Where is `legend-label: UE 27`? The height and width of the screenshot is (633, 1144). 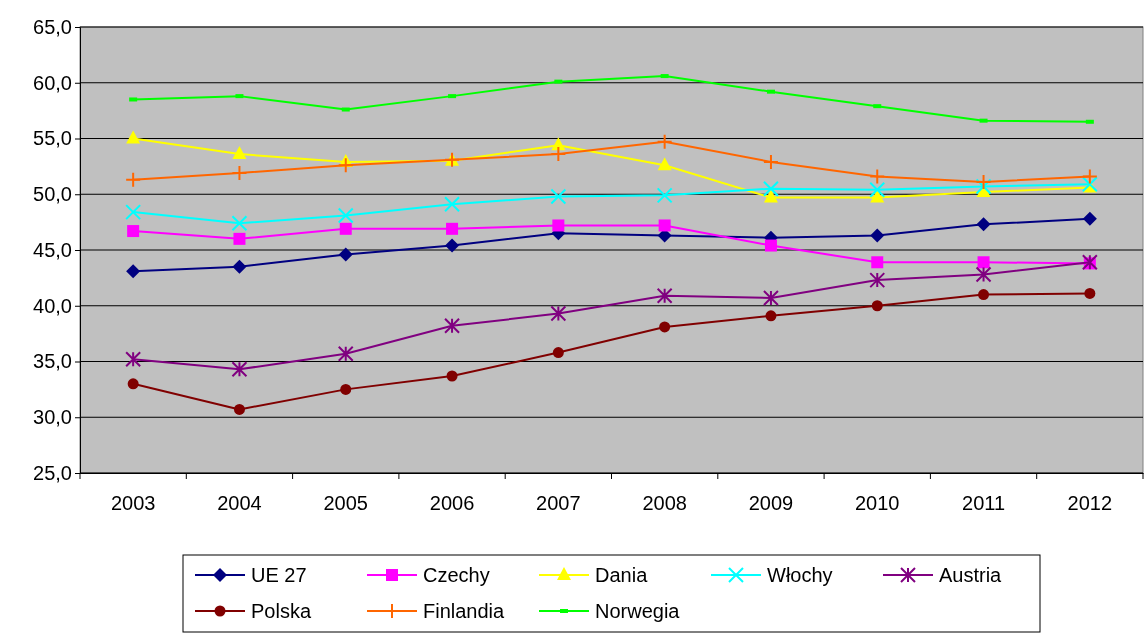
legend-label: UE 27 is located at coordinates (279, 575).